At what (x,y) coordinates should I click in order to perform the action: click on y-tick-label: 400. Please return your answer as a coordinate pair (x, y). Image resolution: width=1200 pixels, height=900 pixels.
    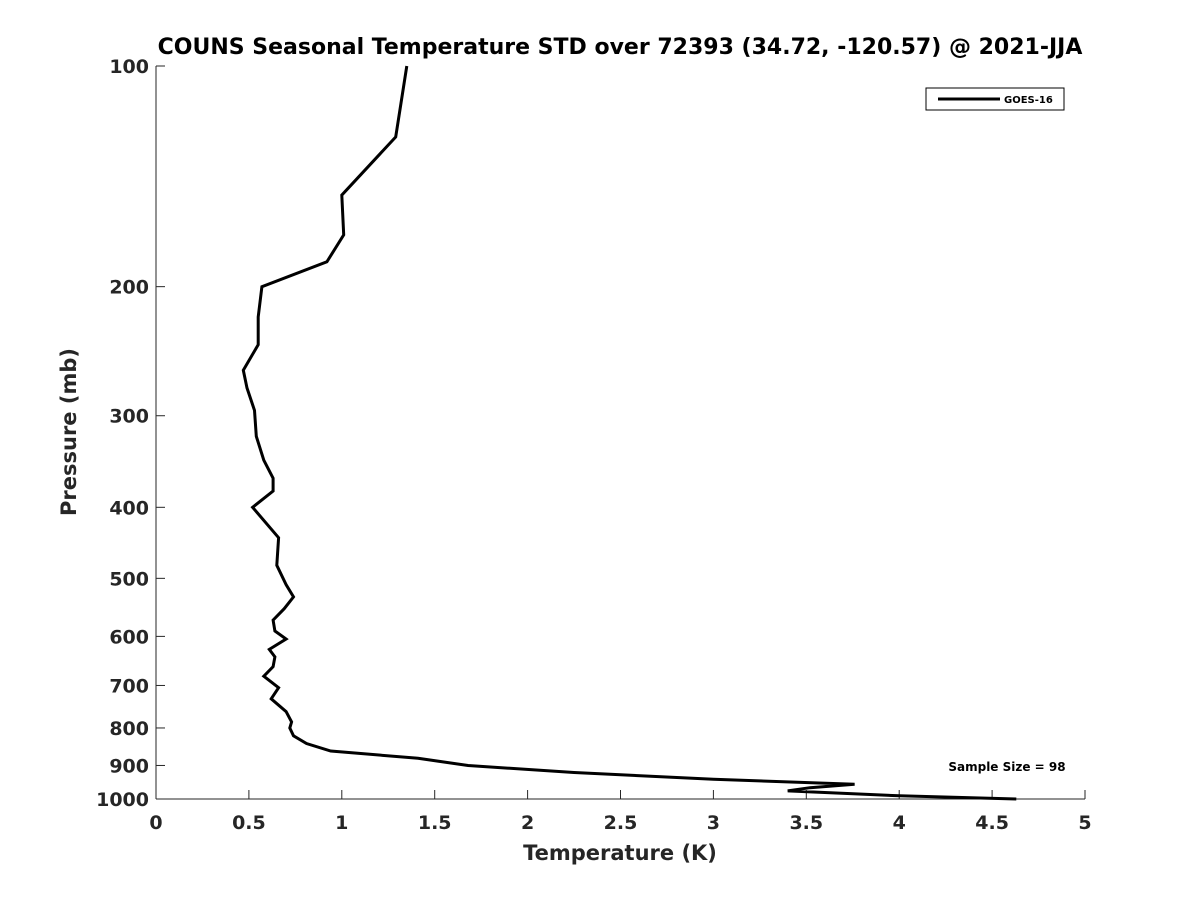
    Looking at the image, I should click on (129, 508).